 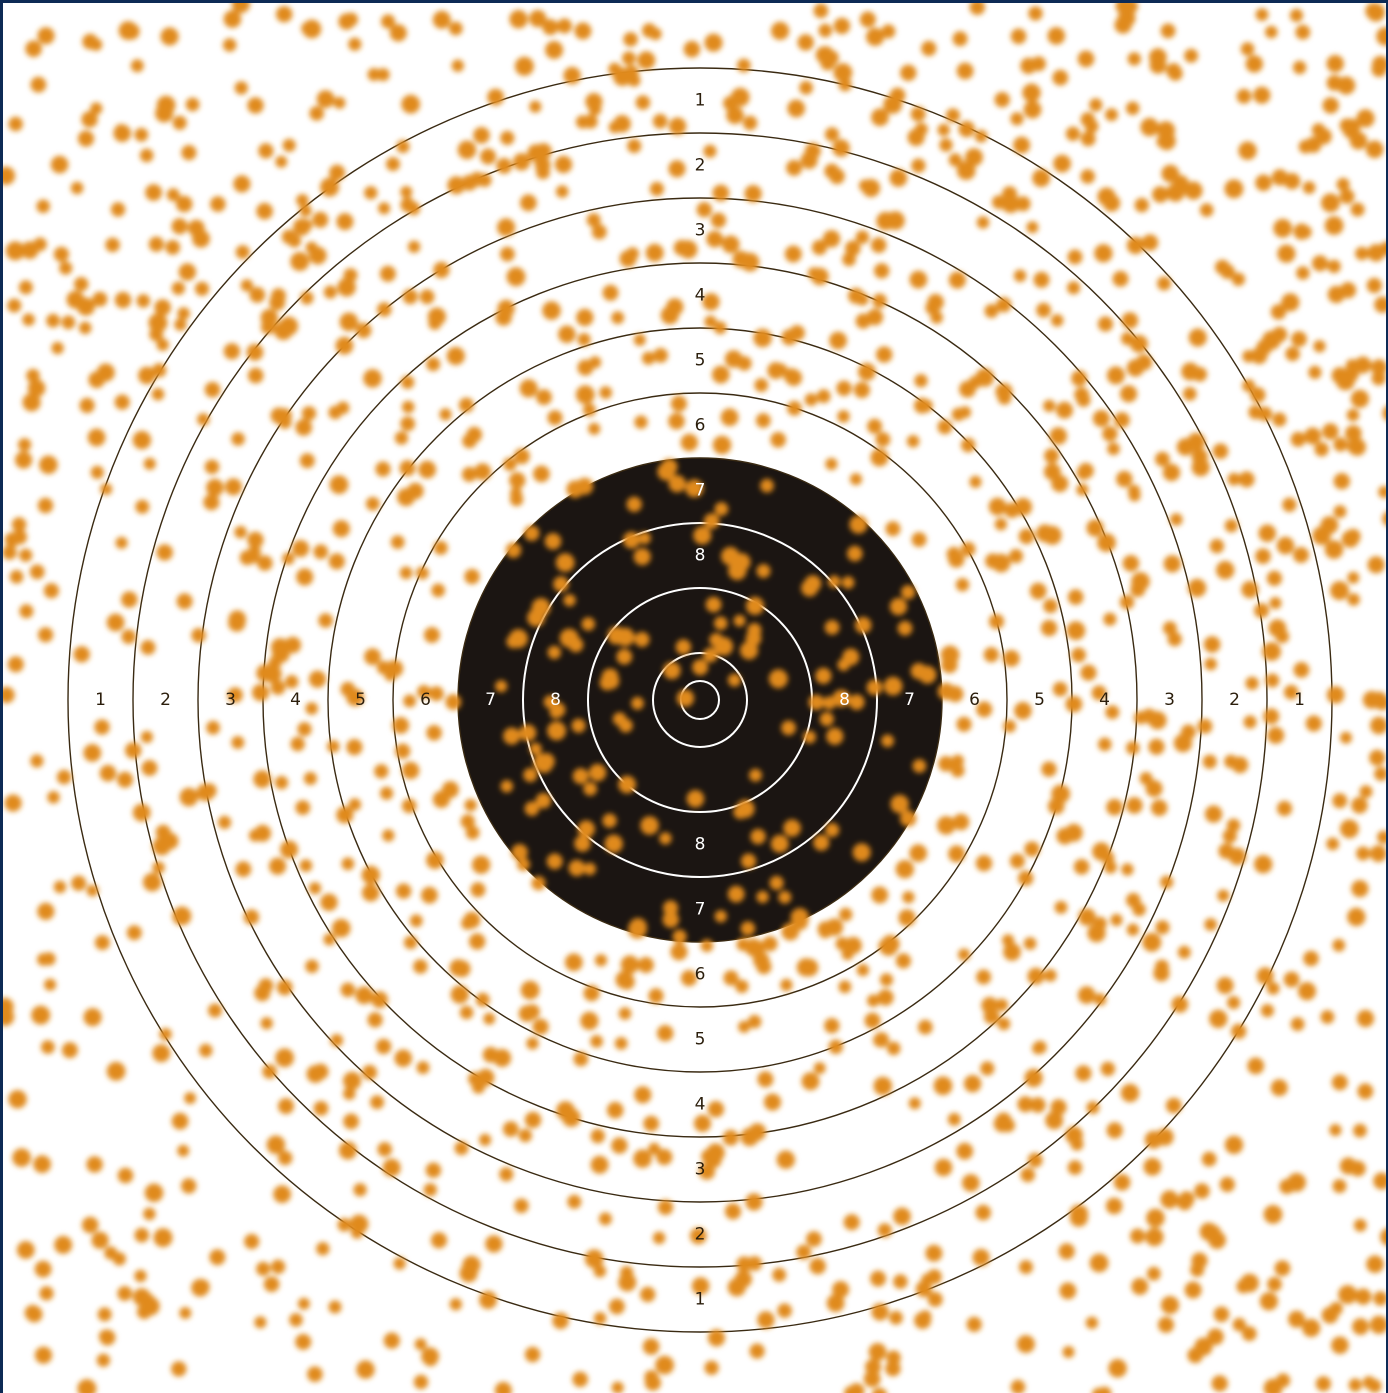 I want to click on ring-5-label-right: 5, so click(x=1039, y=700).